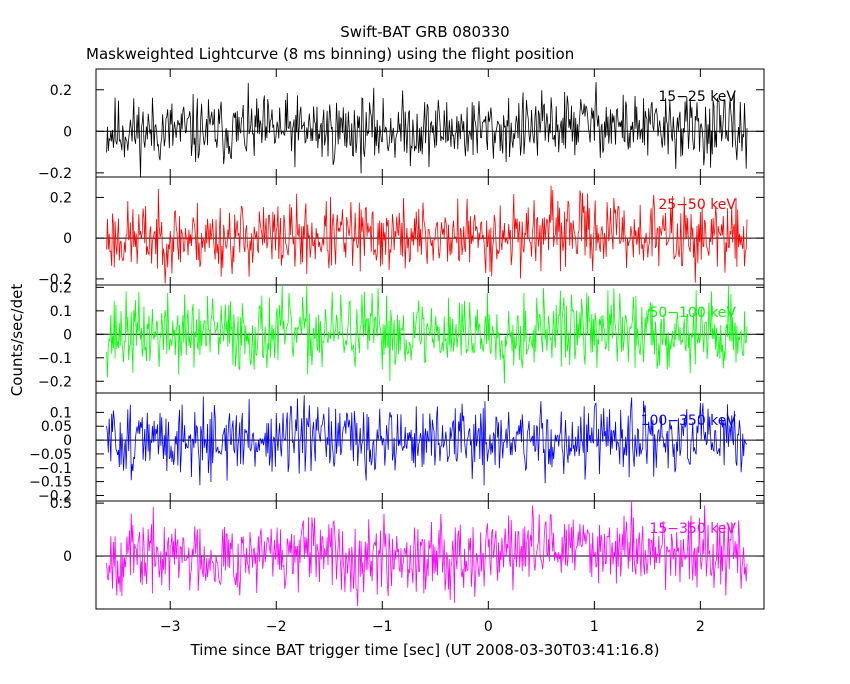 This screenshot has width=850, height=684. I want to click on y-tick-label: −0.05, so click(50, 455).